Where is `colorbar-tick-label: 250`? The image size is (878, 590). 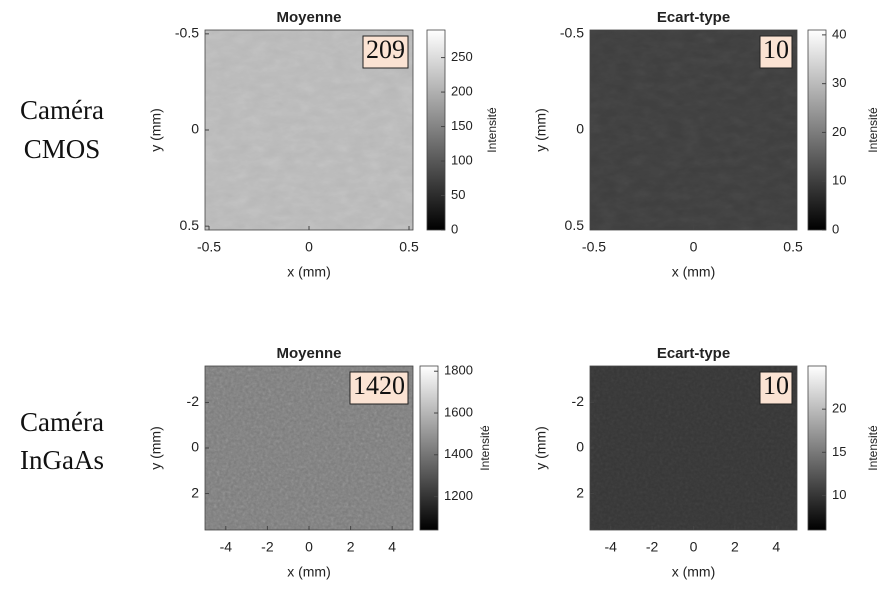
colorbar-tick-label: 250 is located at coordinates (462, 56).